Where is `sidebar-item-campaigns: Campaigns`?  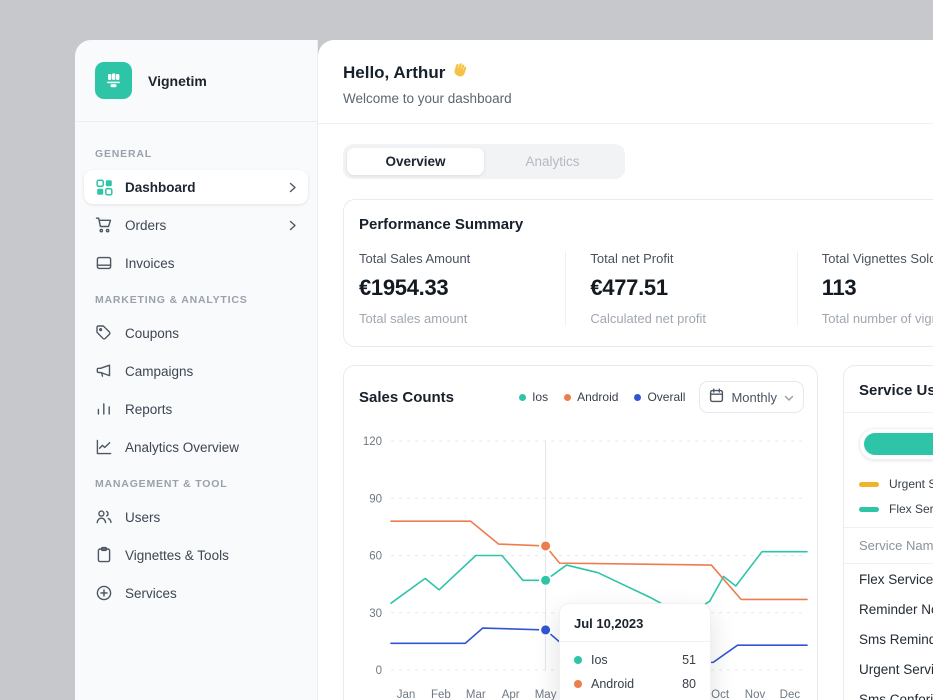
sidebar-item-campaigns: Campaigns is located at coordinates (196, 371).